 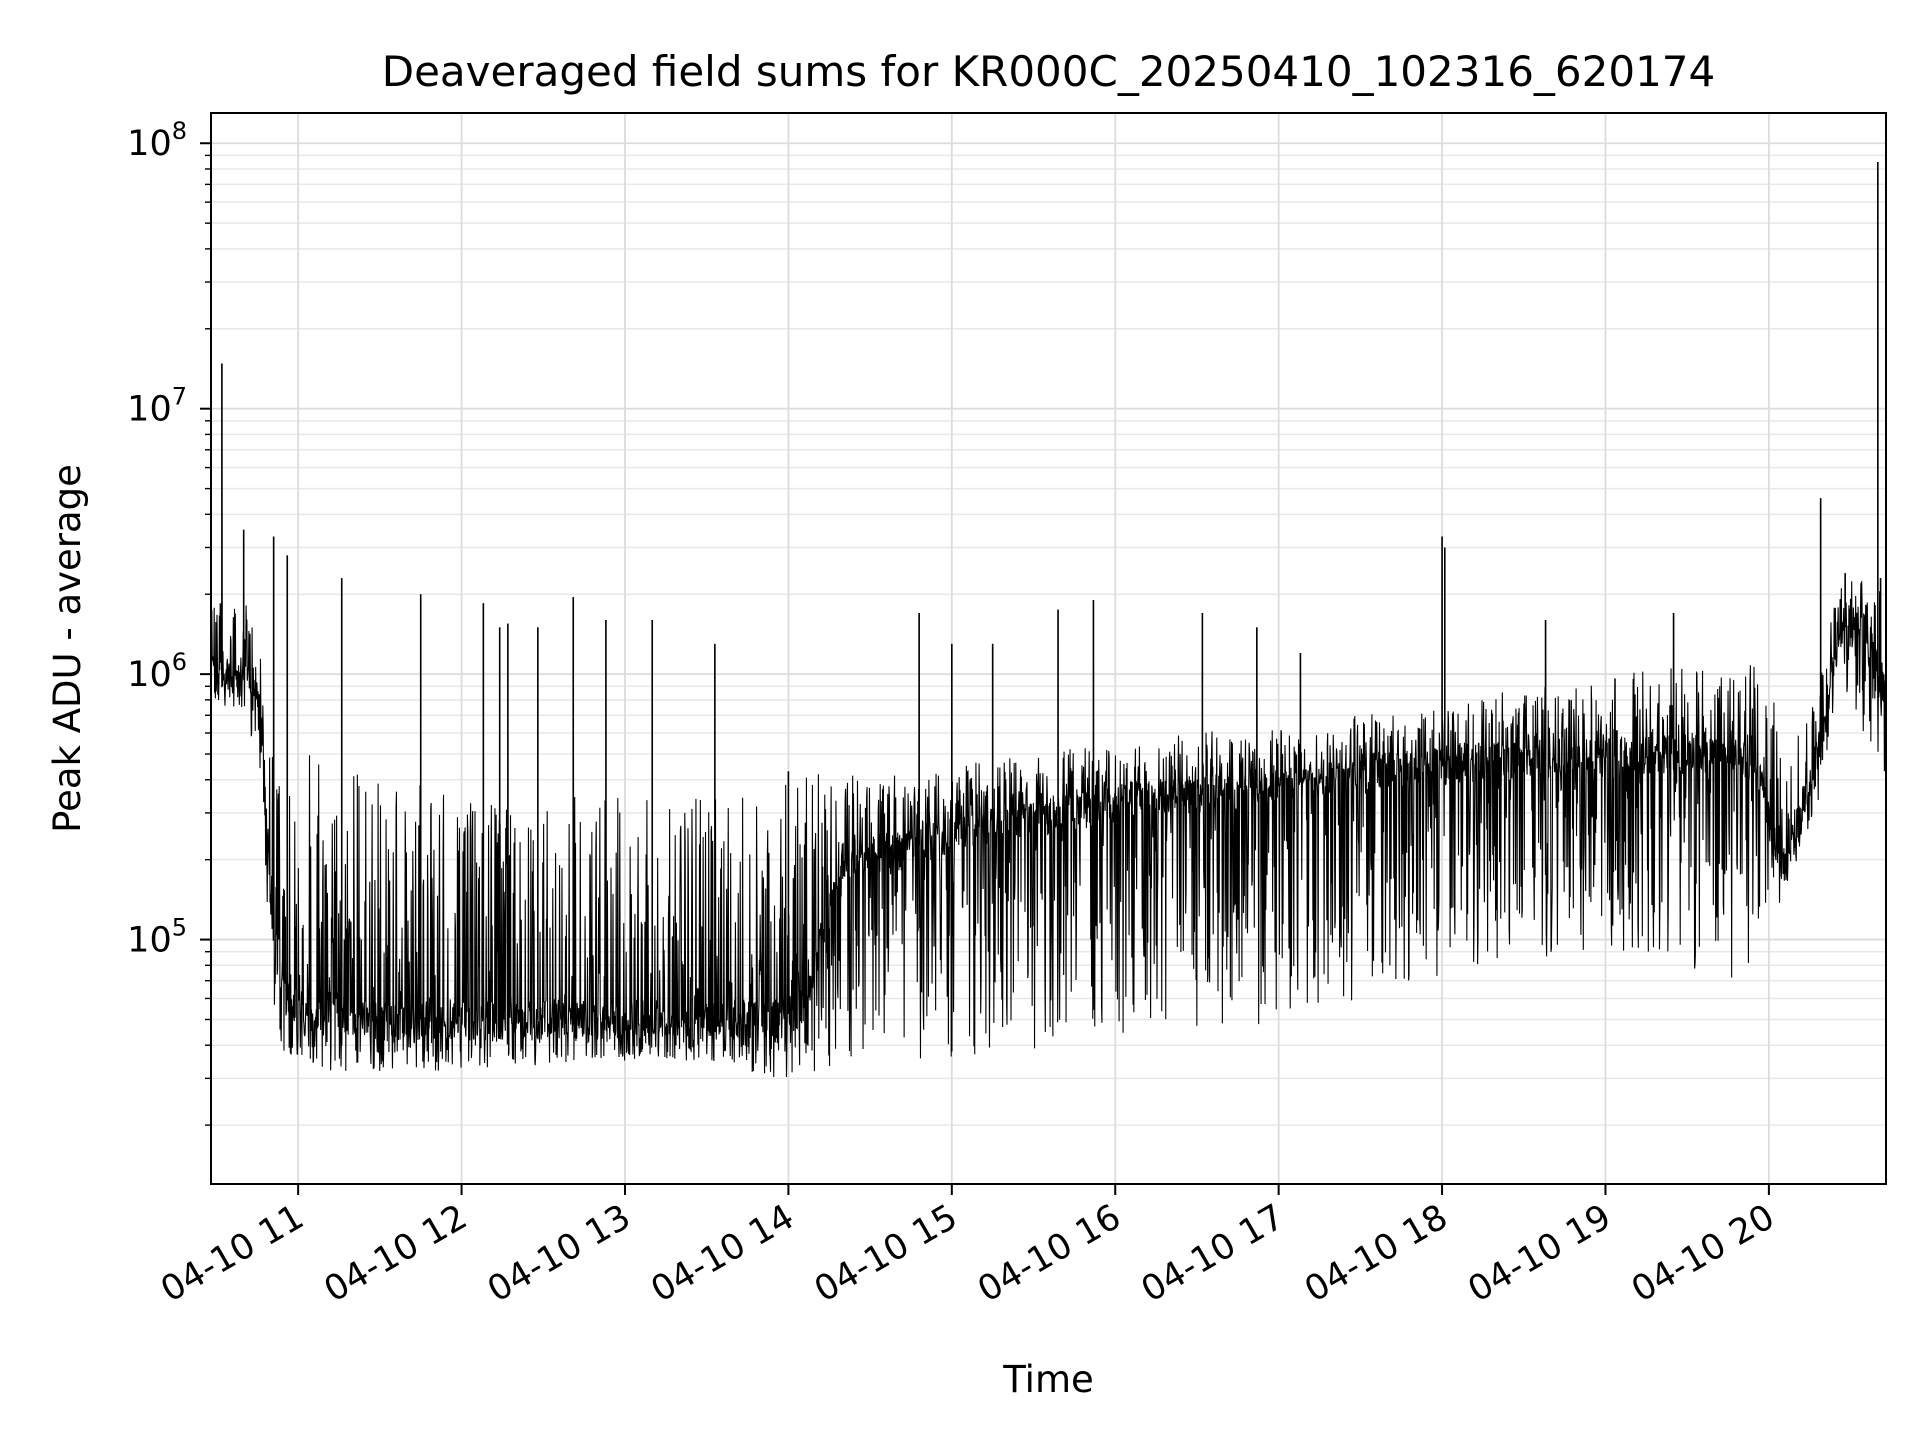 I want to click on y-tick-label: 10⁸, so click(x=157, y=140).